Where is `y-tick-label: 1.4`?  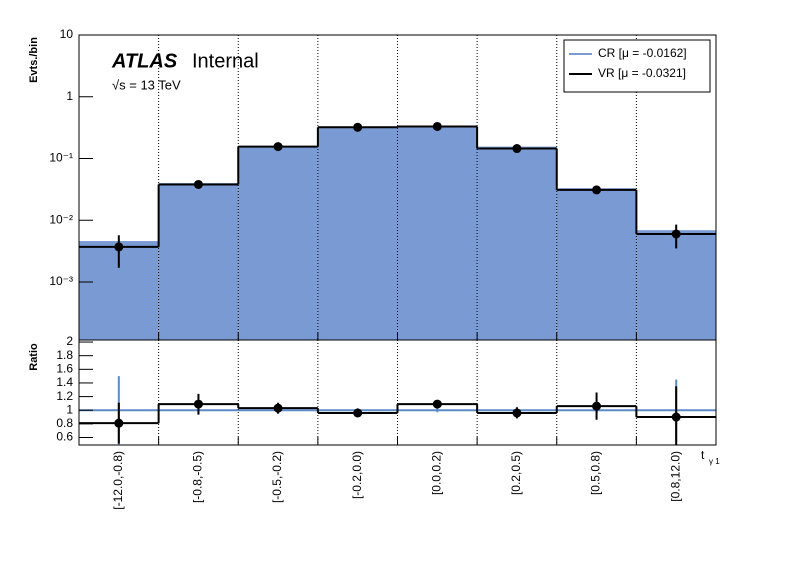
y-tick-label: 1.4 is located at coordinates (64, 382).